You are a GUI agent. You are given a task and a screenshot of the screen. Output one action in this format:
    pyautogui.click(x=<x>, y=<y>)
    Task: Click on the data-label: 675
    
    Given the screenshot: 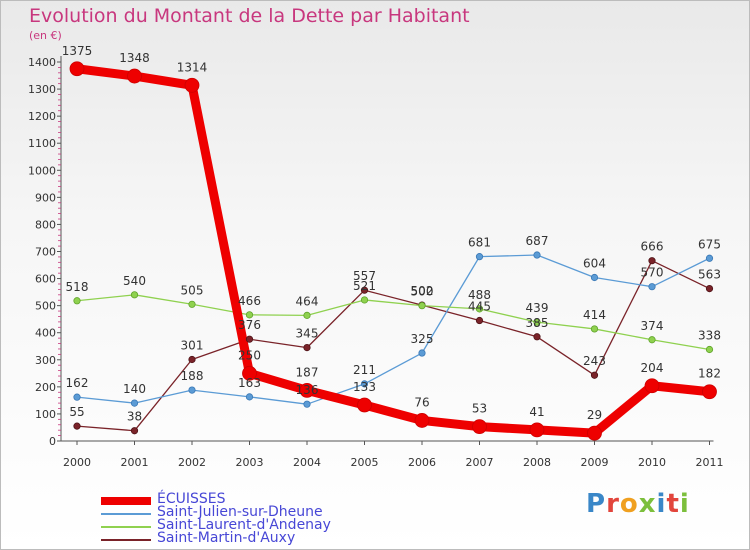 What is the action you would take?
    pyautogui.click(x=709, y=244)
    